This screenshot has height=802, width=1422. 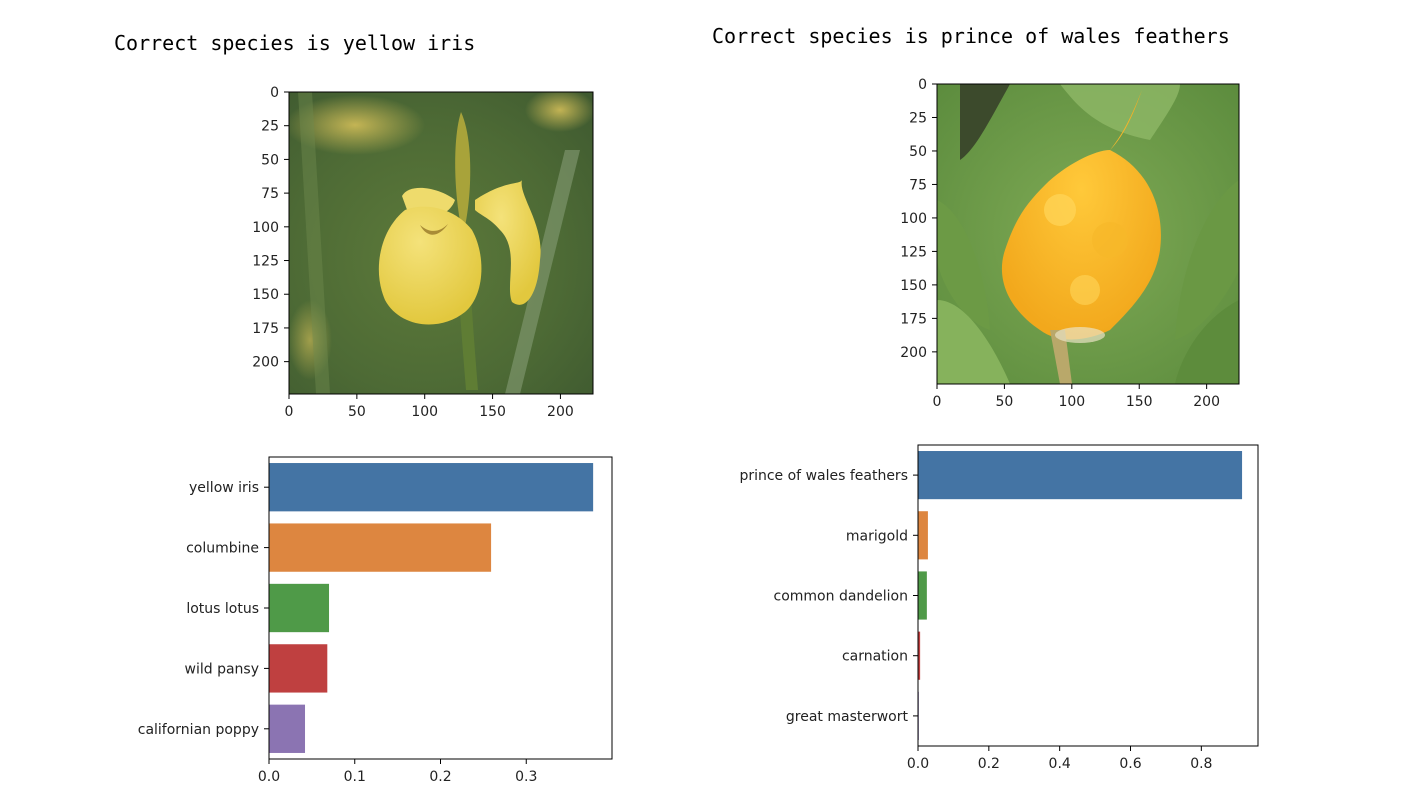 What do you see at coordinates (823, 476) in the screenshot?
I see `bar-chart-2-category-label: prince of wales feathers` at bounding box center [823, 476].